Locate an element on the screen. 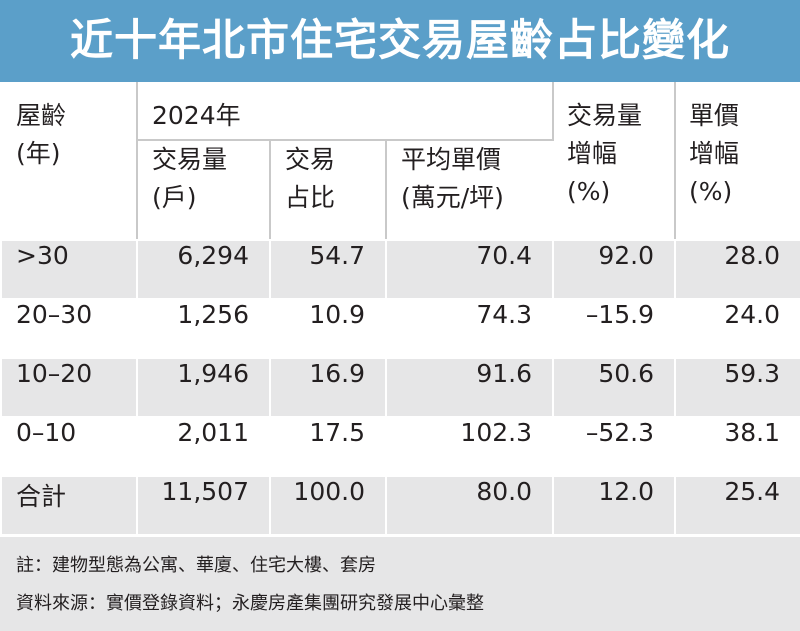  table-row: 10–20 1,946 16.9 91.6 50.6 59.3 is located at coordinates (400, 387).